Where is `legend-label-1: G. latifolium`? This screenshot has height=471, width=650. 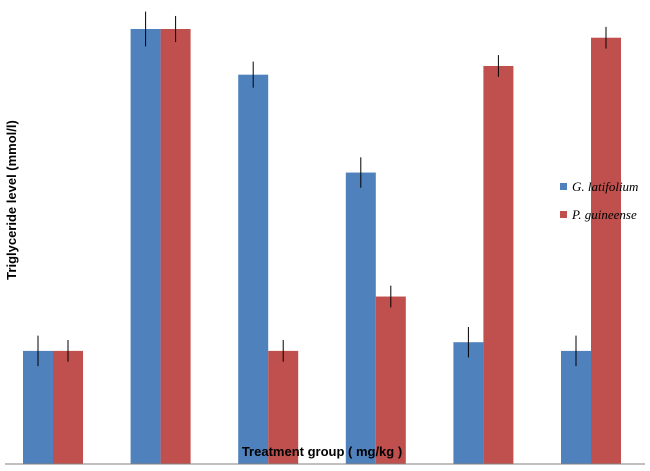 legend-label-1: G. latifolium is located at coordinates (605, 186).